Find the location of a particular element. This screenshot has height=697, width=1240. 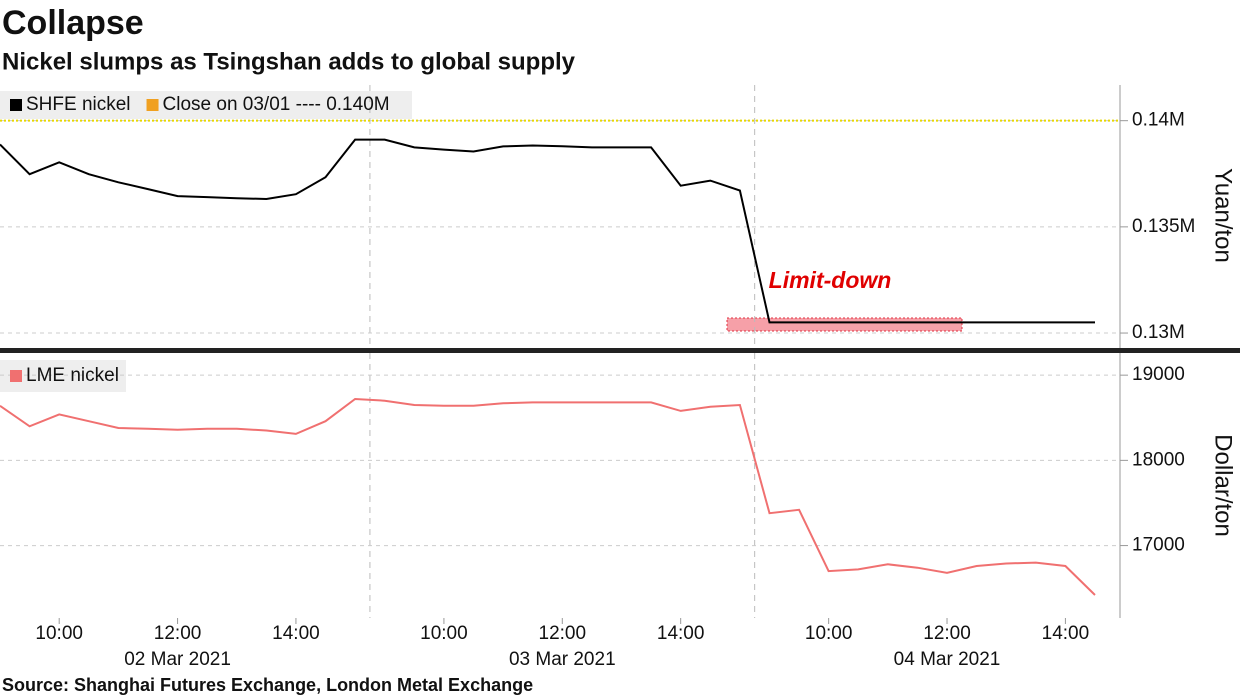

x-date-label: 02 Mar 2021 is located at coordinates (177, 659).